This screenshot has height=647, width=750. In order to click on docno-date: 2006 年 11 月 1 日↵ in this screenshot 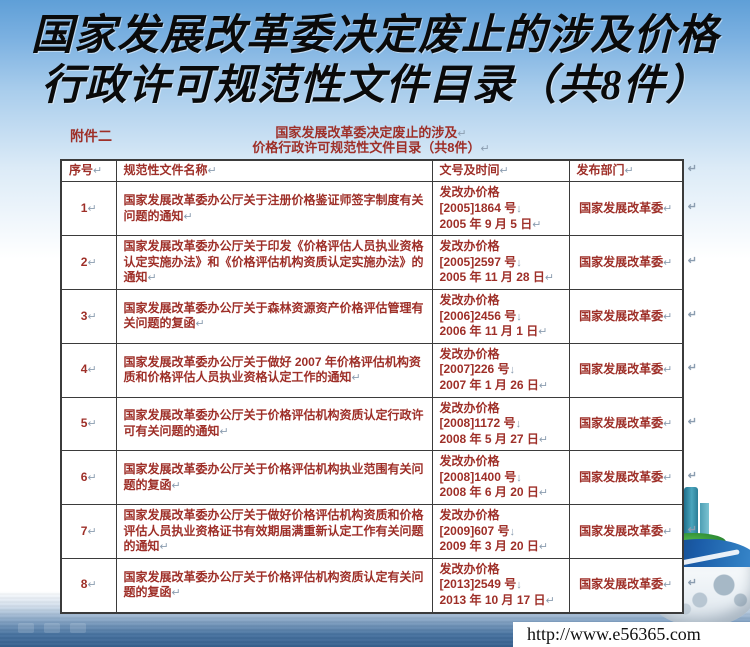, I will do `click(493, 331)`.